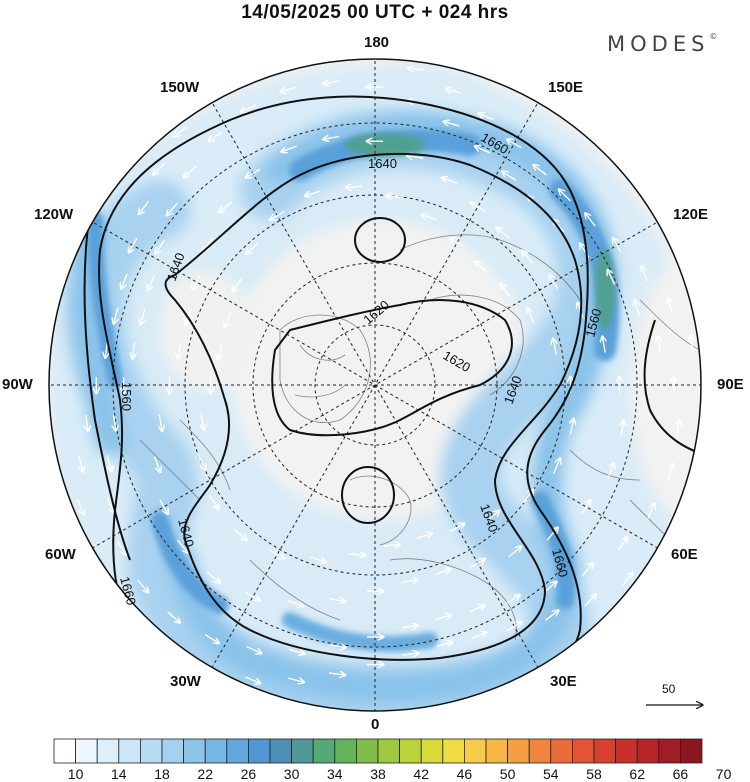  I want to click on colorbar-tick-label: 50, so click(508, 774).